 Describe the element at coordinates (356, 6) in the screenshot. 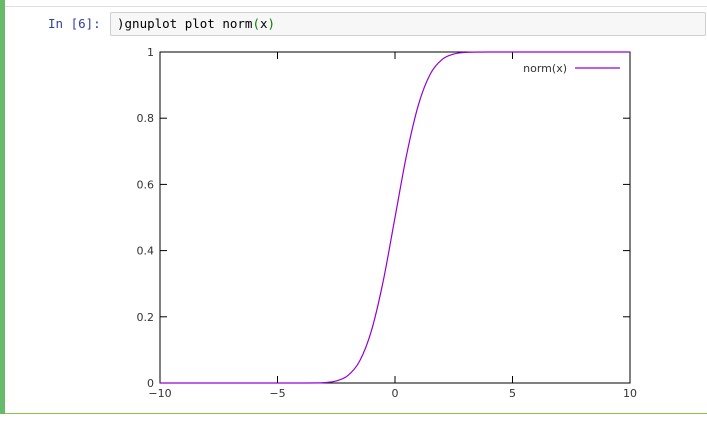

I see `cell-top-divider` at that location.